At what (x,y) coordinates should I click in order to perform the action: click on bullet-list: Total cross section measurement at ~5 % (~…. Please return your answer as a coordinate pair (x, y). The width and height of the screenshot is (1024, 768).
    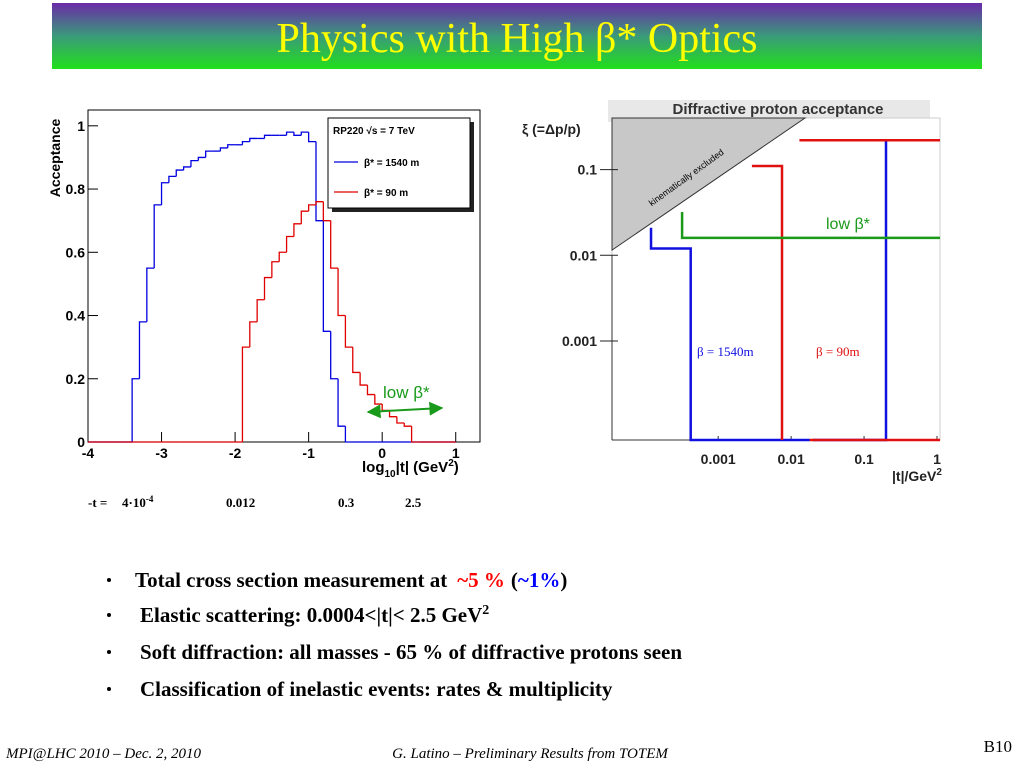
    Looking at the image, I should click on (394, 634).